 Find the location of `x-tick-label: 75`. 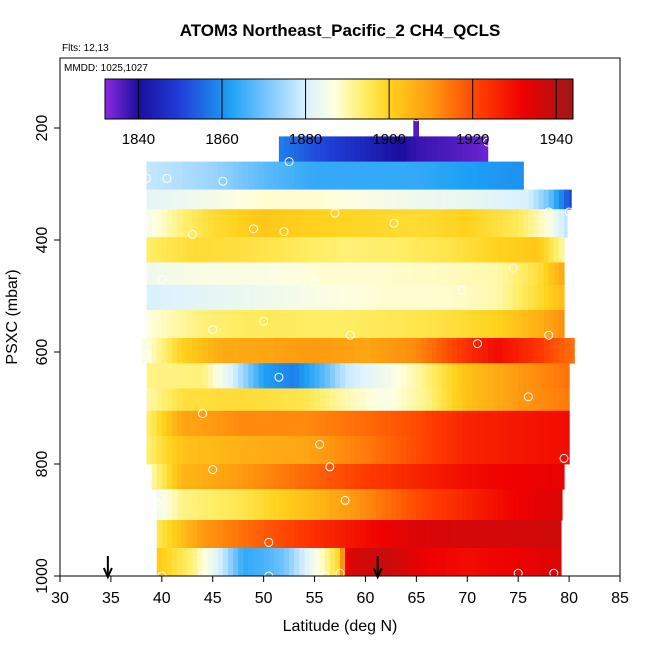

x-tick-label: 75 is located at coordinates (518, 598).